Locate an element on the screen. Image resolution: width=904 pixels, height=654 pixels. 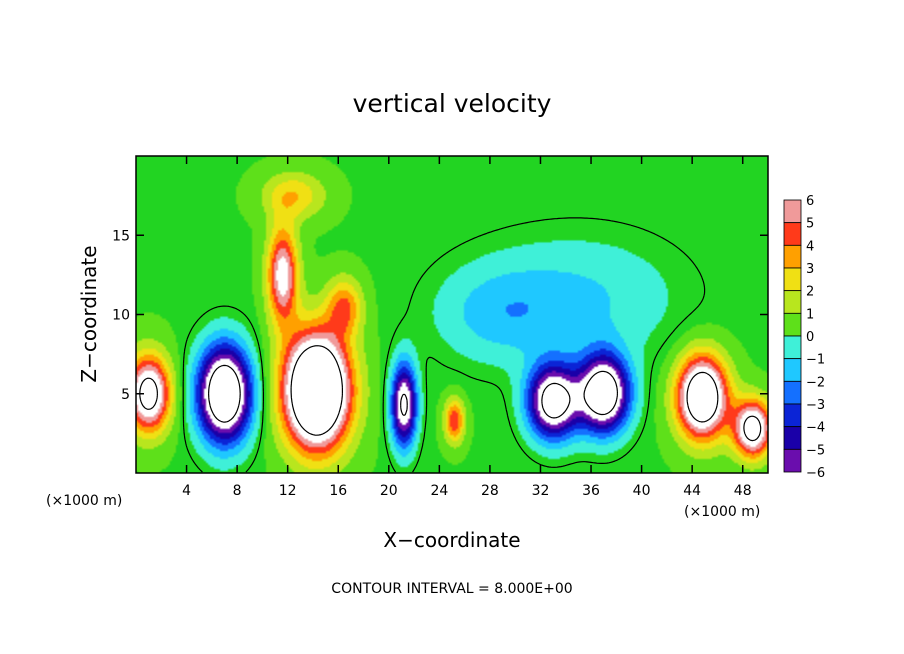
colorbar-tick-label: 0 is located at coordinates (810, 337).